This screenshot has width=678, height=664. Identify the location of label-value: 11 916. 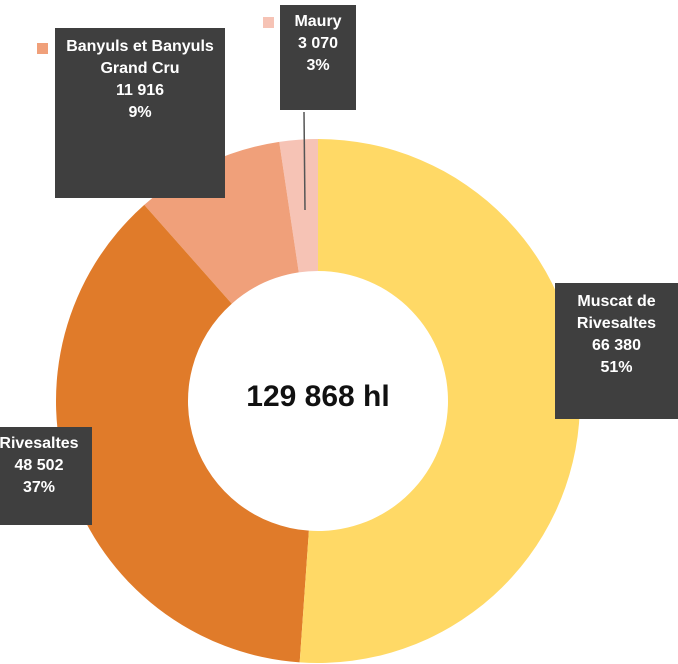
(140, 90).